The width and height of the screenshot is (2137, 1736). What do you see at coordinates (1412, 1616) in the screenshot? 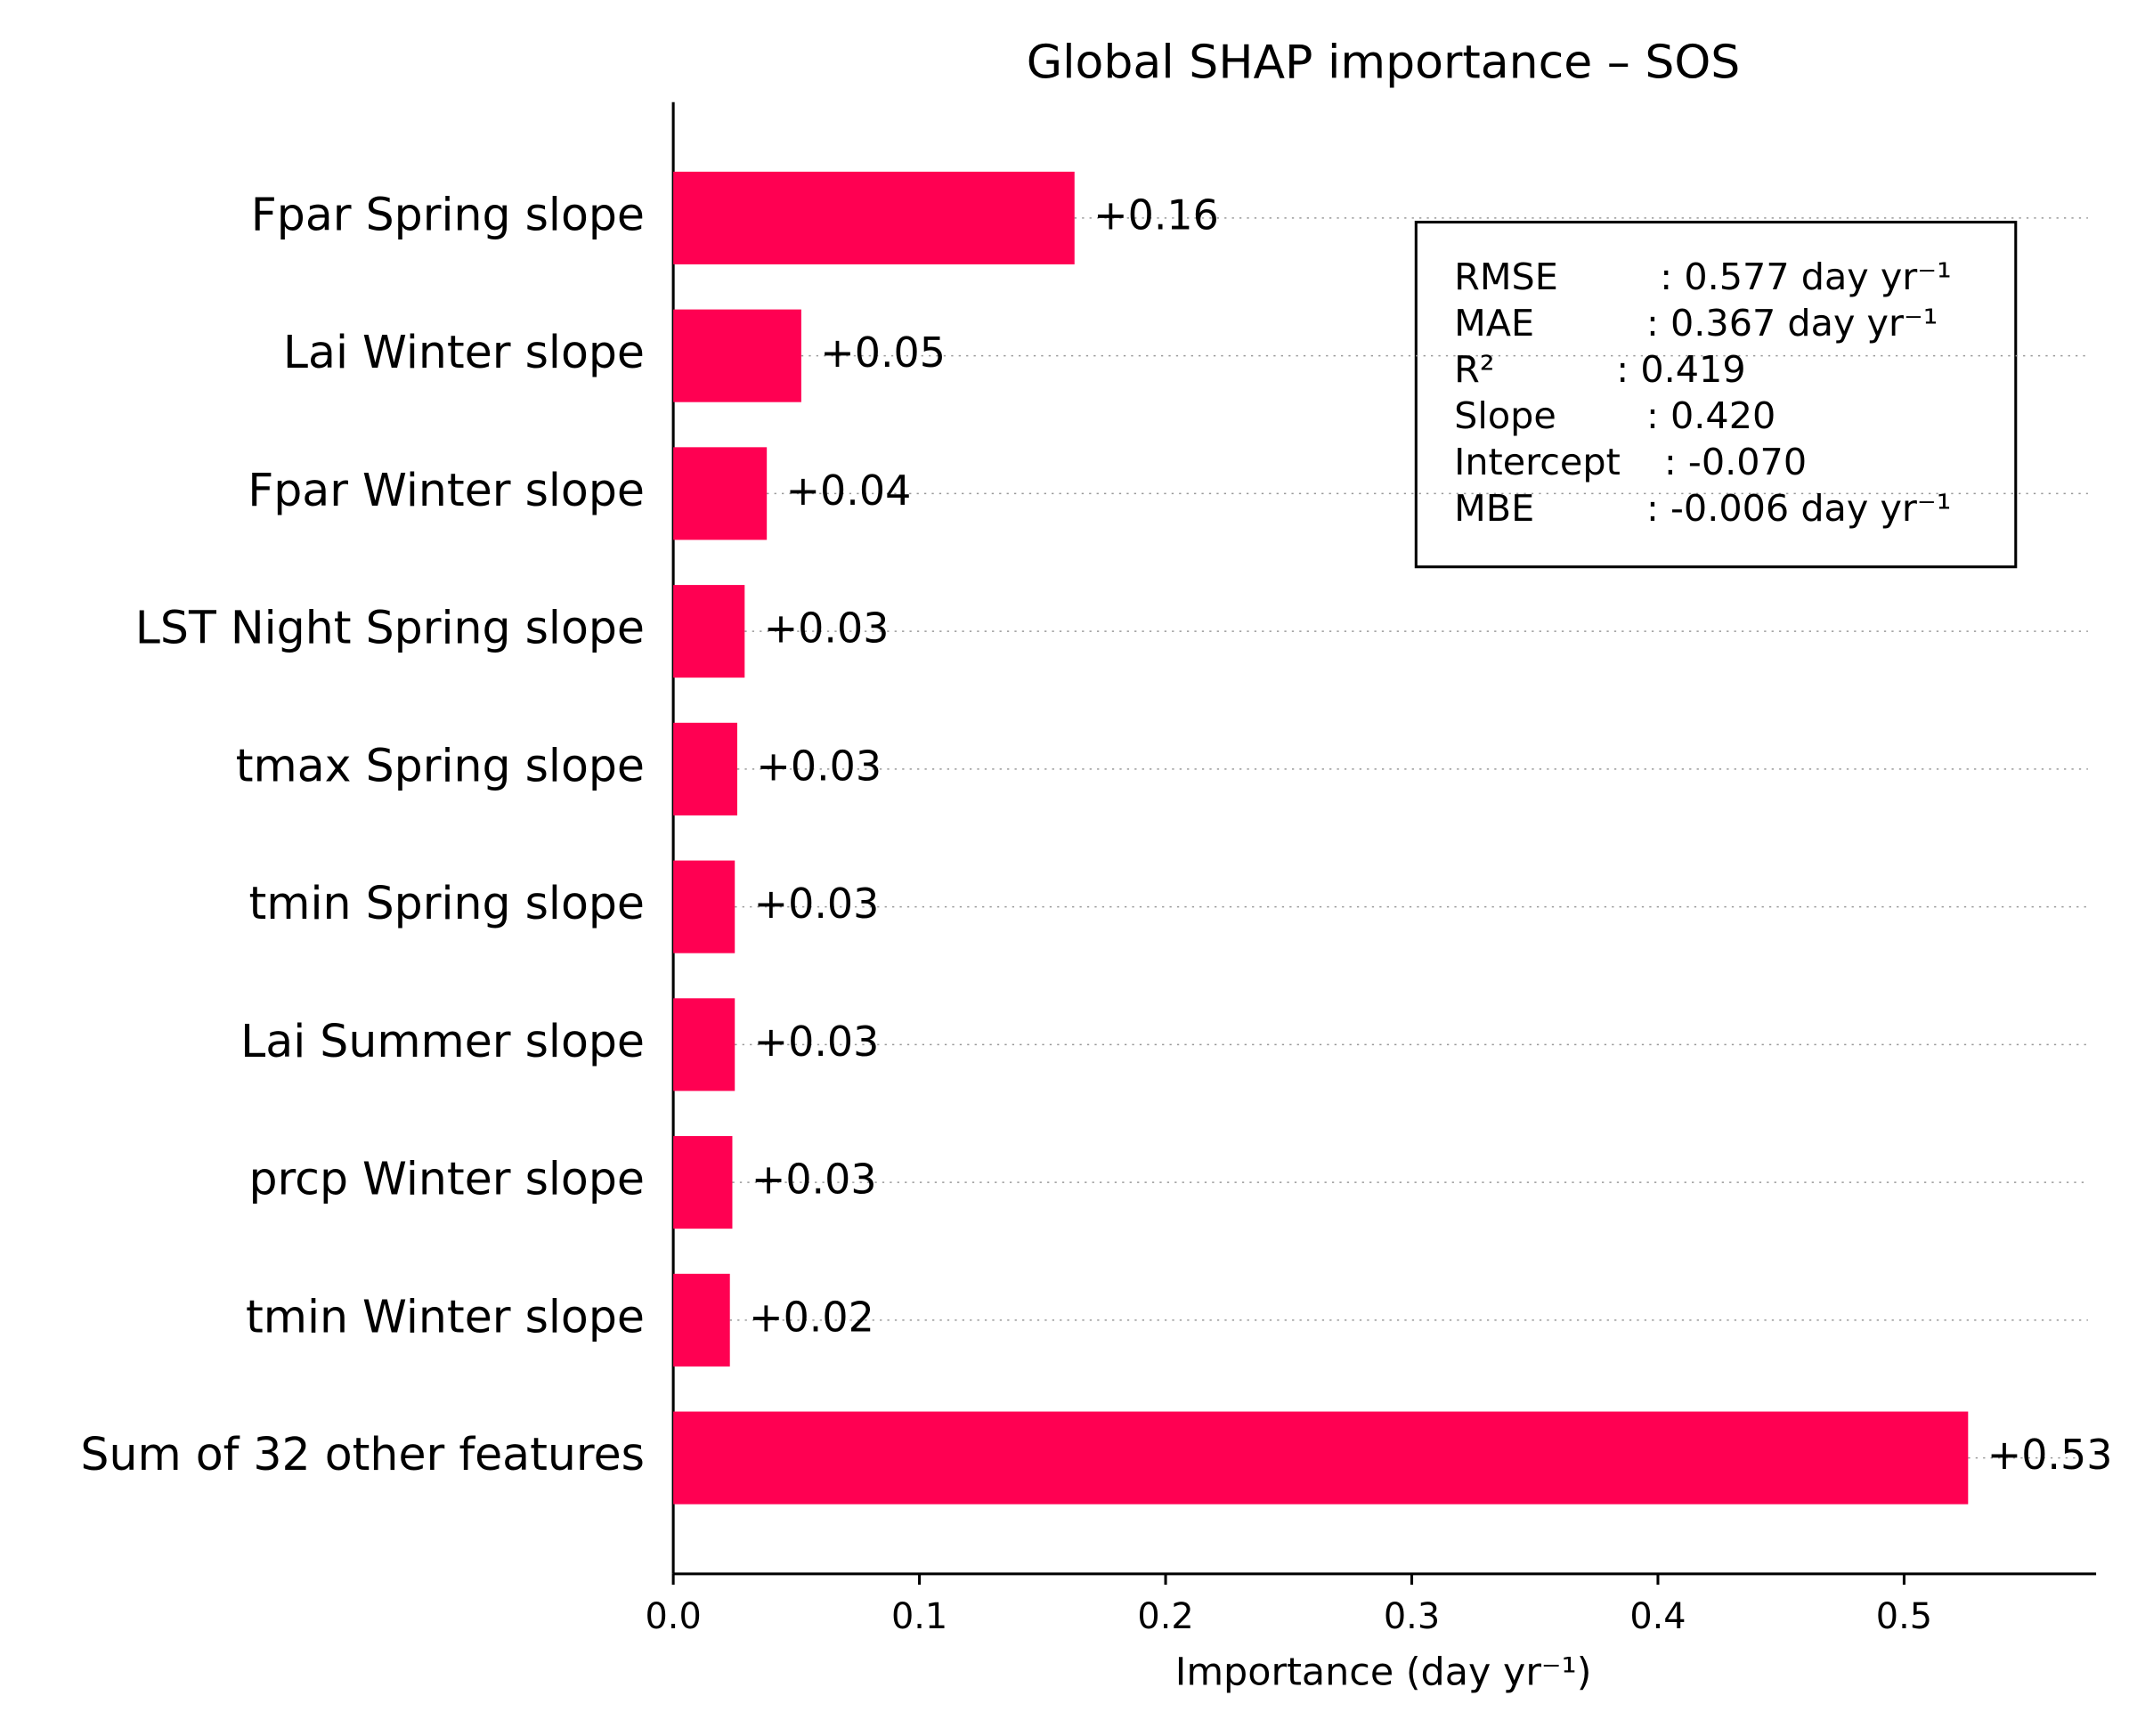
I see `x-tick-label: 0.3` at bounding box center [1412, 1616].